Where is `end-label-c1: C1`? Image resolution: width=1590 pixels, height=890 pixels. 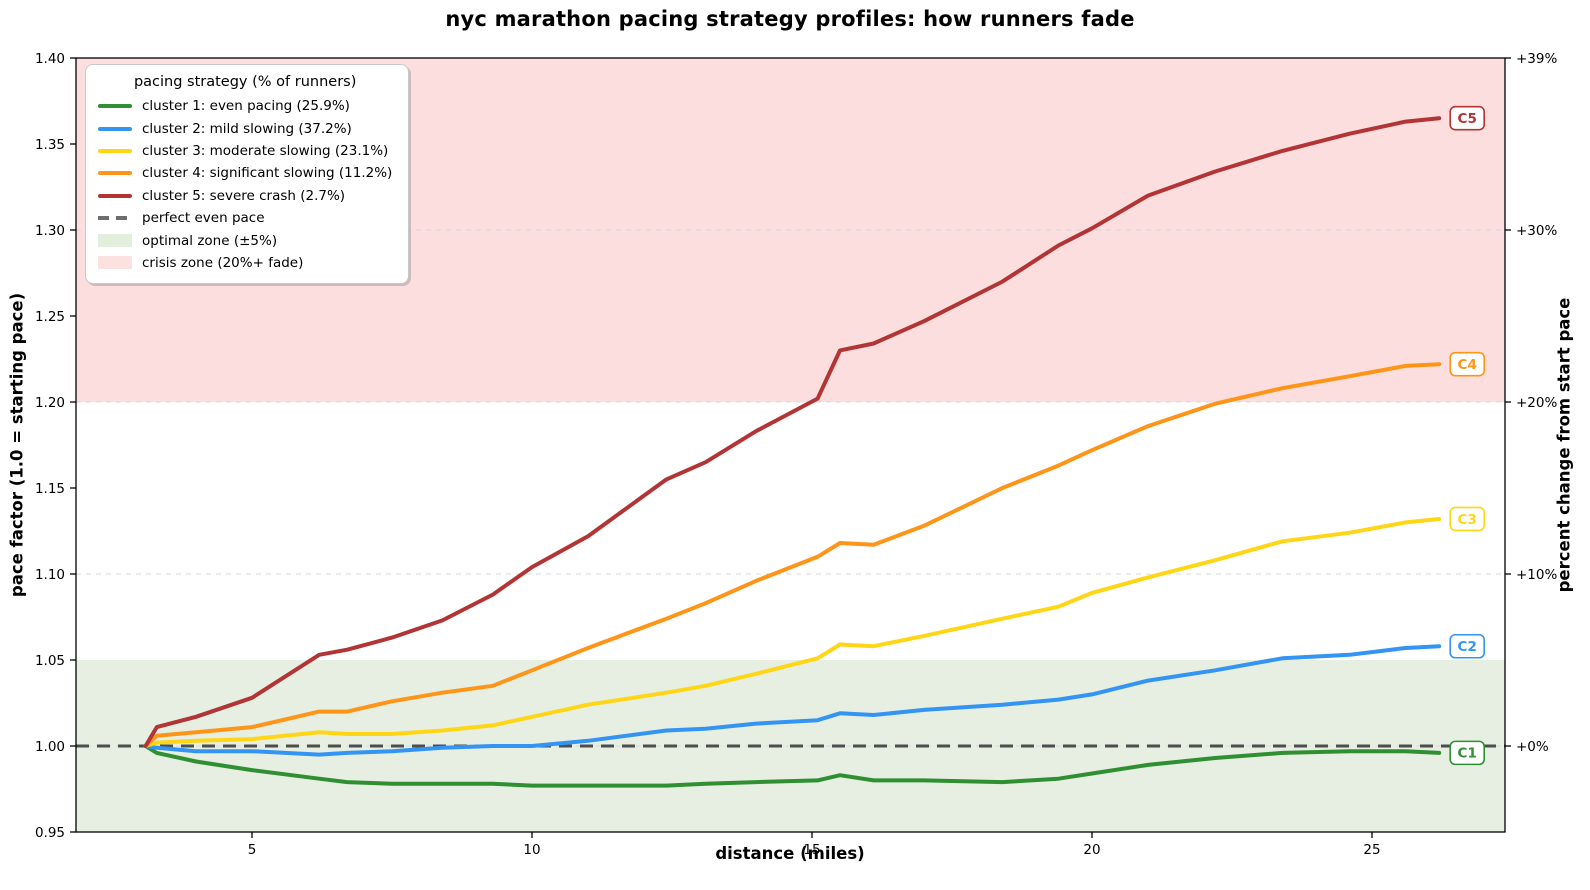
end-label-c1: C1 is located at coordinates (1467, 754).